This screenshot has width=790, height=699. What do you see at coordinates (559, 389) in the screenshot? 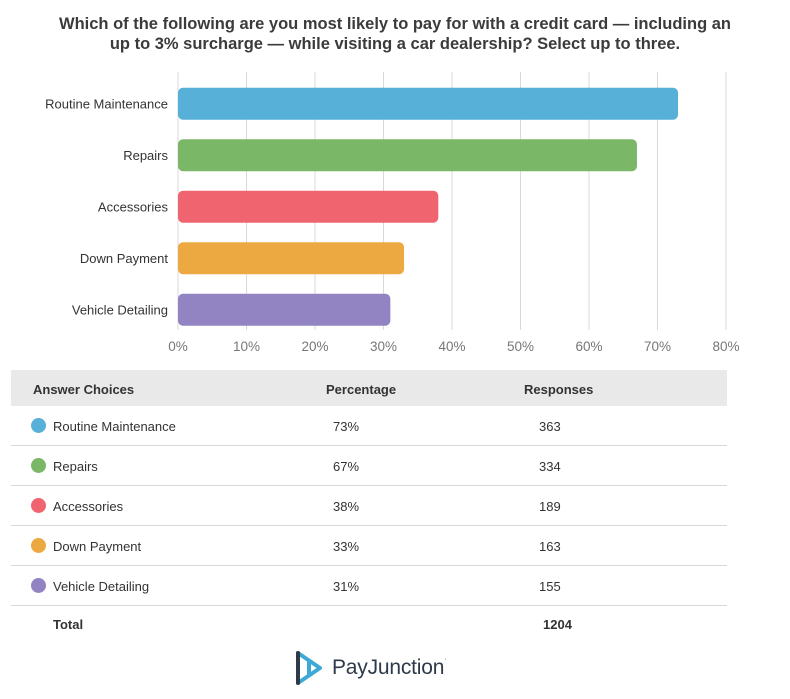
I see `header-responses: Responses` at bounding box center [559, 389].